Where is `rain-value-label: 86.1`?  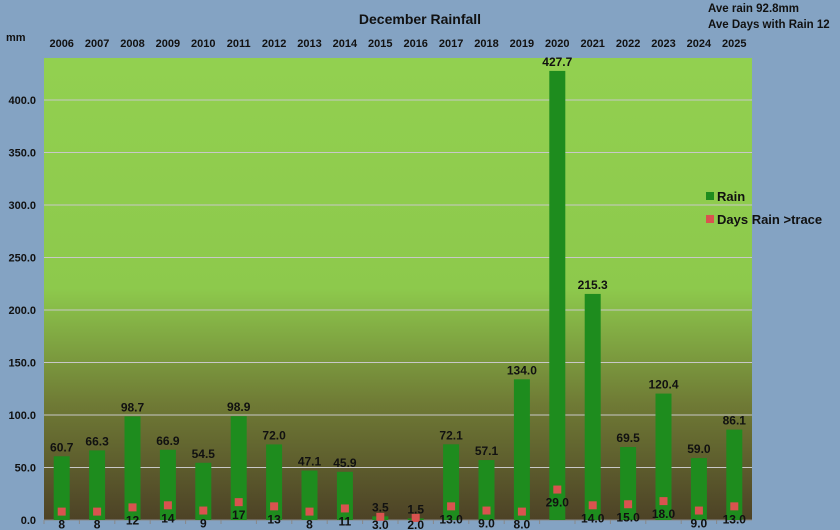 rain-value-label: 86.1 is located at coordinates (735, 421).